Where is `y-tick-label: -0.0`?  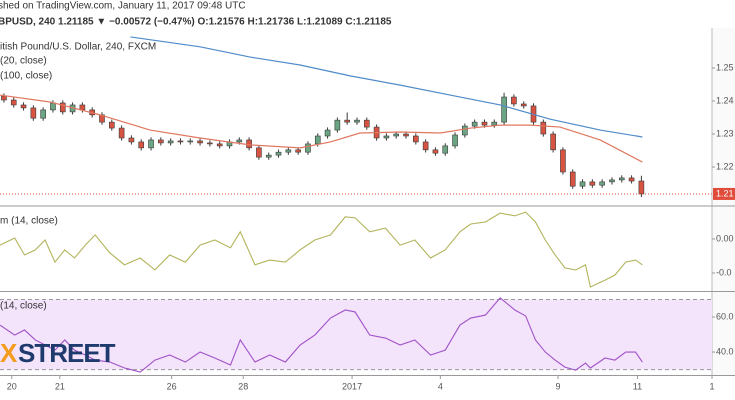
y-tick-label: -0.0 is located at coordinates (724, 272).